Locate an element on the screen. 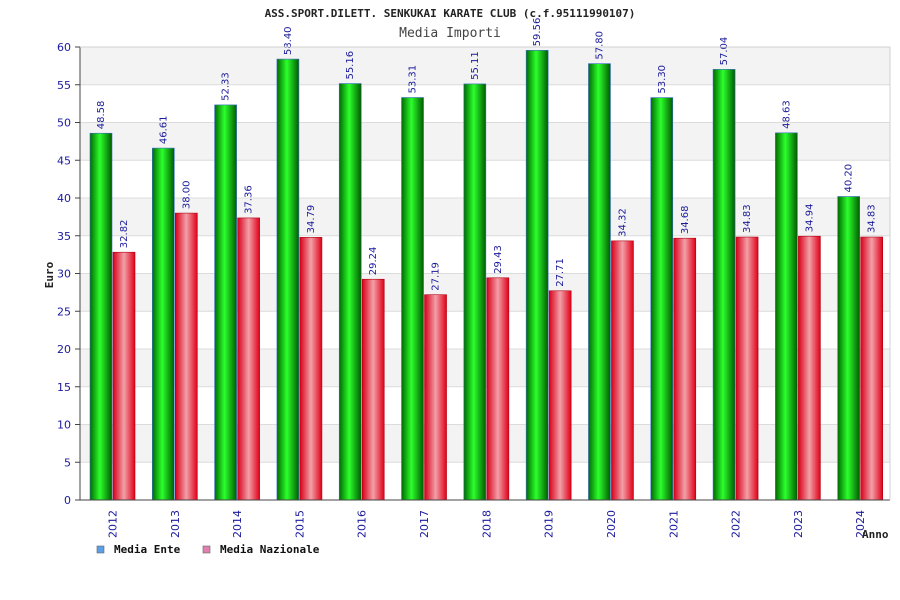  y-tick-label: 5 is located at coordinates (67, 462).